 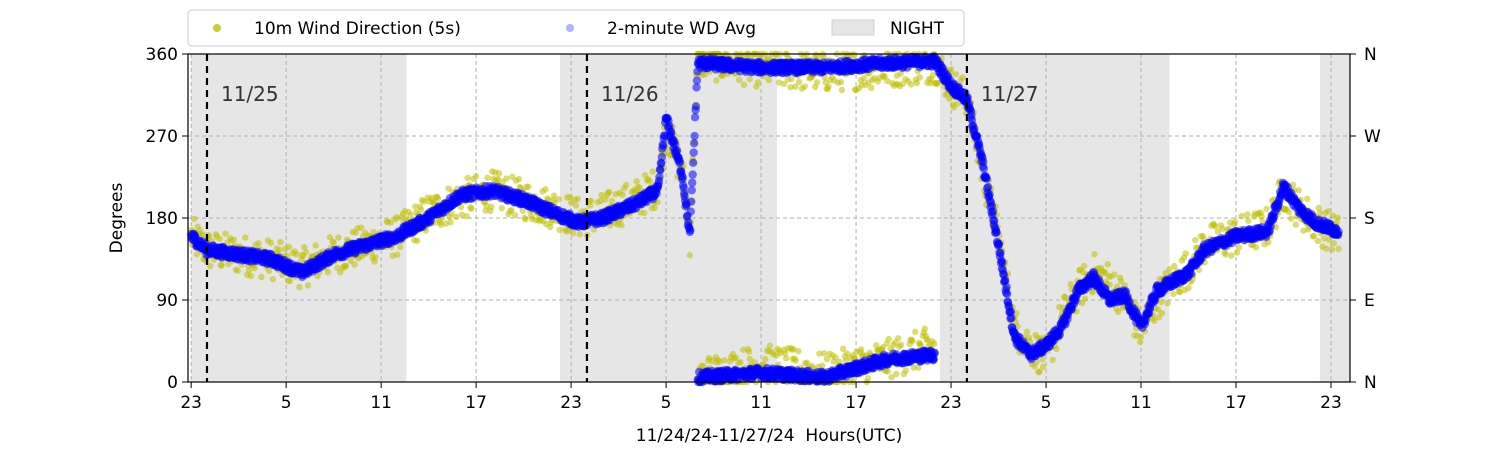 I want to click on day-boundary-label: 11/25, so click(x=250, y=94).